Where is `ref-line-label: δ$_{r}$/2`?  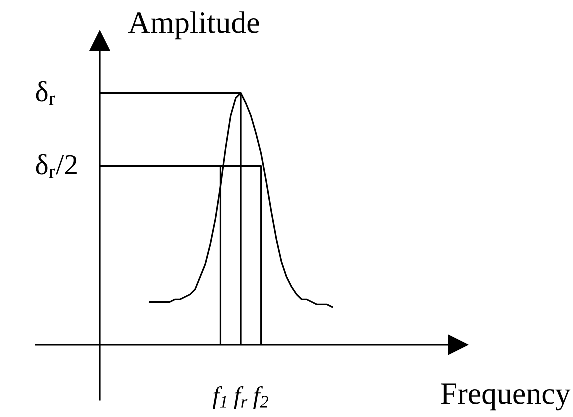 ref-line-label: δ$_{r}$/2 is located at coordinates (56, 166).